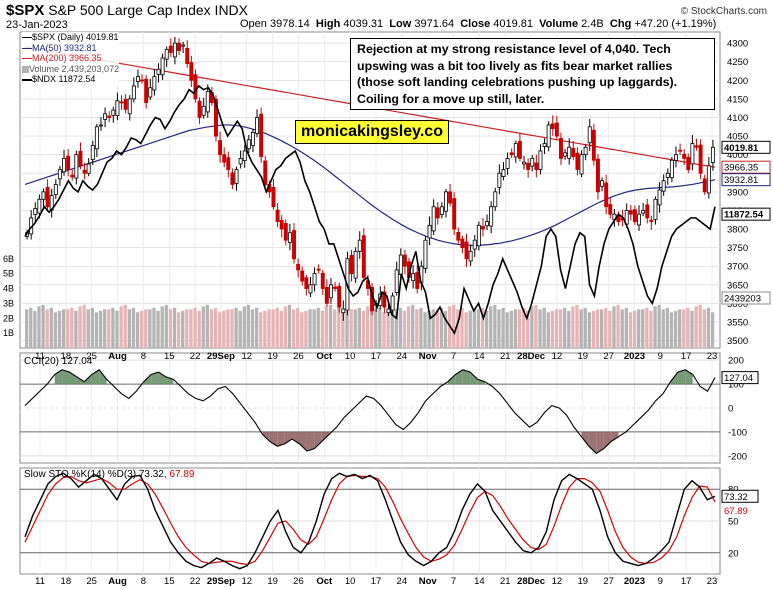 The height and width of the screenshot is (590, 773). I want to click on cci-badge-box, so click(740, 378).